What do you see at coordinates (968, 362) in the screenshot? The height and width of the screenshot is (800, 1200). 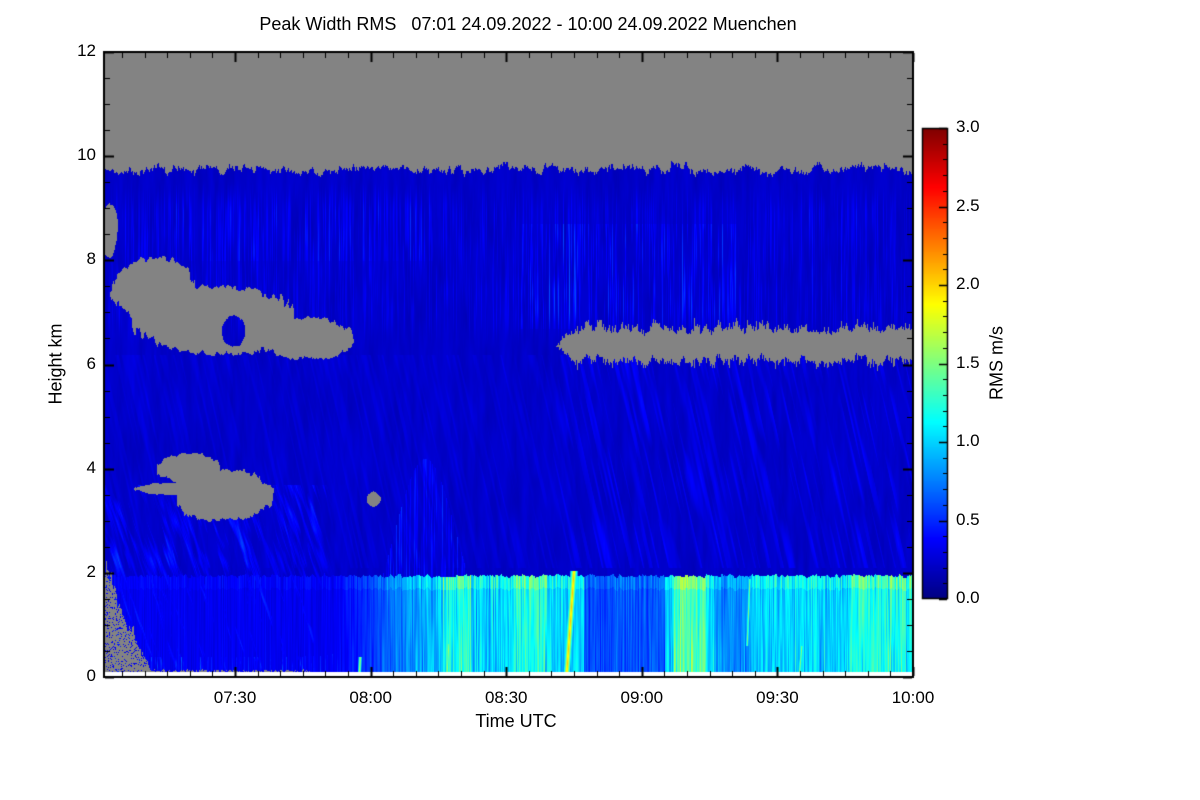 I see `colorbar-tick-label: 1.5` at bounding box center [968, 362].